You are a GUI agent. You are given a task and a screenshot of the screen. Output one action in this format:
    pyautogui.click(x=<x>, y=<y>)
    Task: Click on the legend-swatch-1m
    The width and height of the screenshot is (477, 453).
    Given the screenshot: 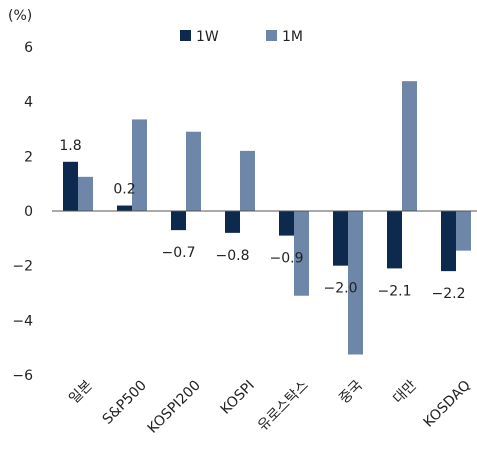 What is the action you would take?
    pyautogui.click(x=271, y=35)
    